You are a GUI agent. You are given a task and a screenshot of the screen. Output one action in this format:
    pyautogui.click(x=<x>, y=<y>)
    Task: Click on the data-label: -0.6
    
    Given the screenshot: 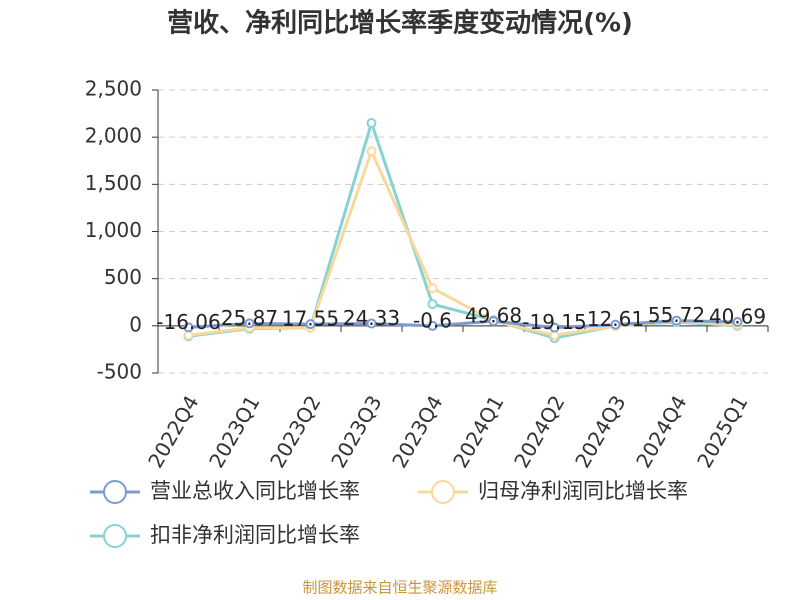 What is the action you would take?
    pyautogui.click(x=432, y=320)
    